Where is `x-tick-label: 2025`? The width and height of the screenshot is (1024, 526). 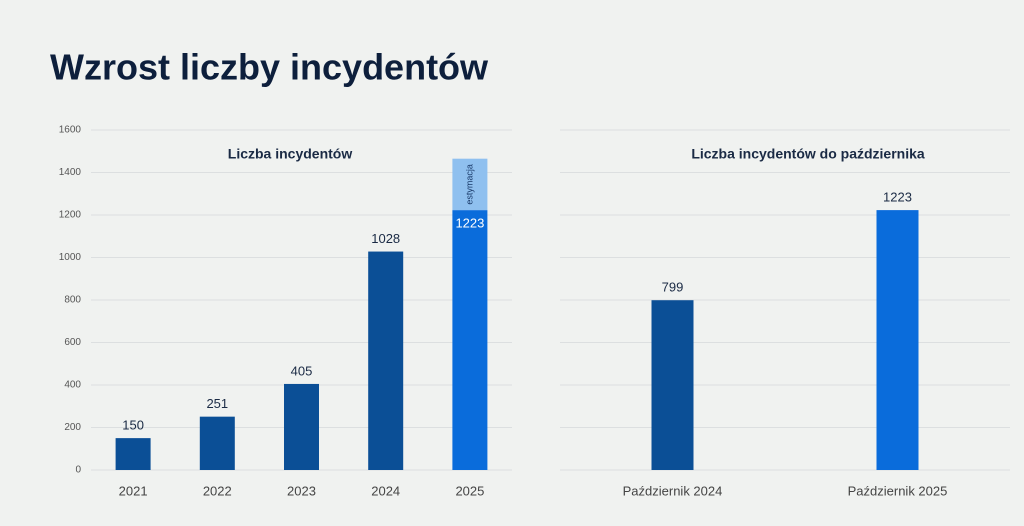 x-tick-label: 2025 is located at coordinates (469, 490).